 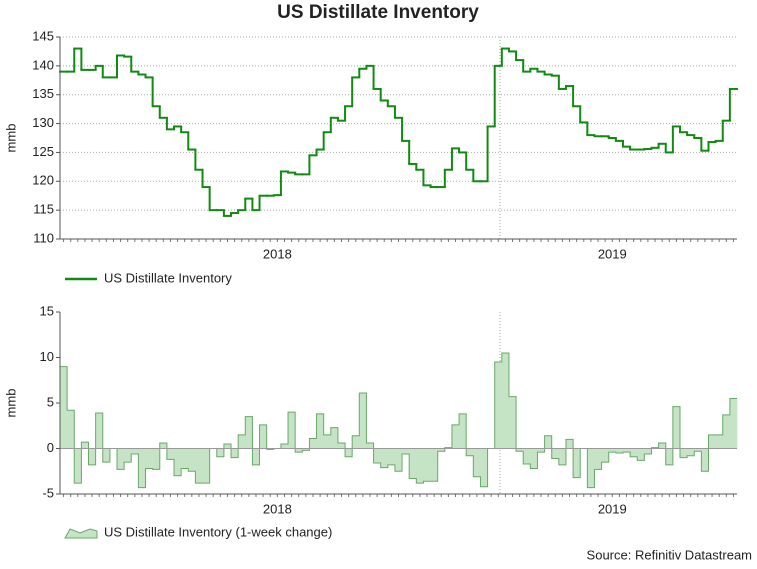 I want to click on y-tick-label: 10, so click(x=47, y=356).